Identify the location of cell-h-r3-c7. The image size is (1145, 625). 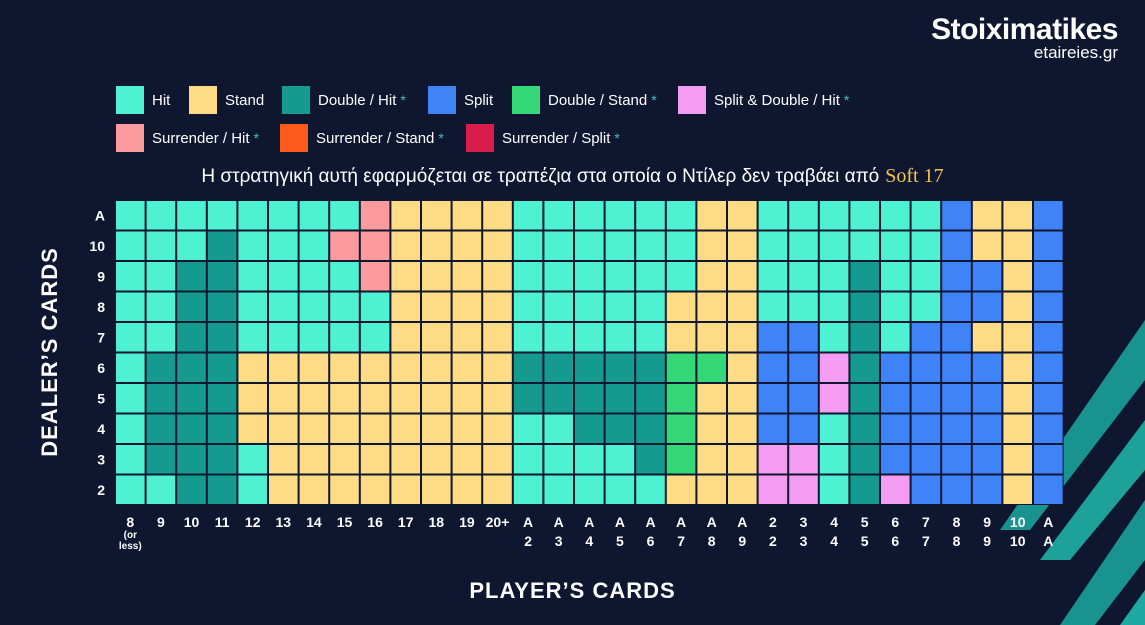
(344, 306).